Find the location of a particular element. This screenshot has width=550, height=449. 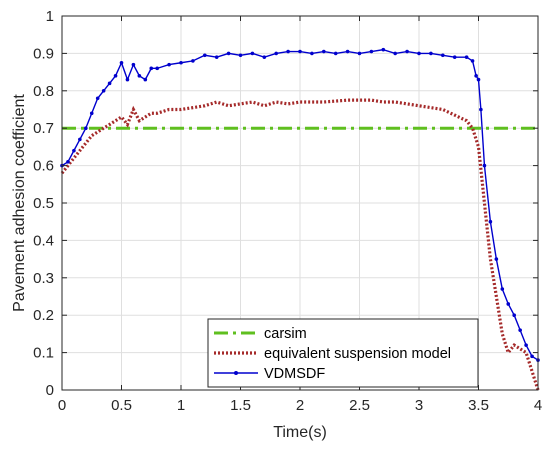

x-tick-label: 0 is located at coordinates (62, 405).